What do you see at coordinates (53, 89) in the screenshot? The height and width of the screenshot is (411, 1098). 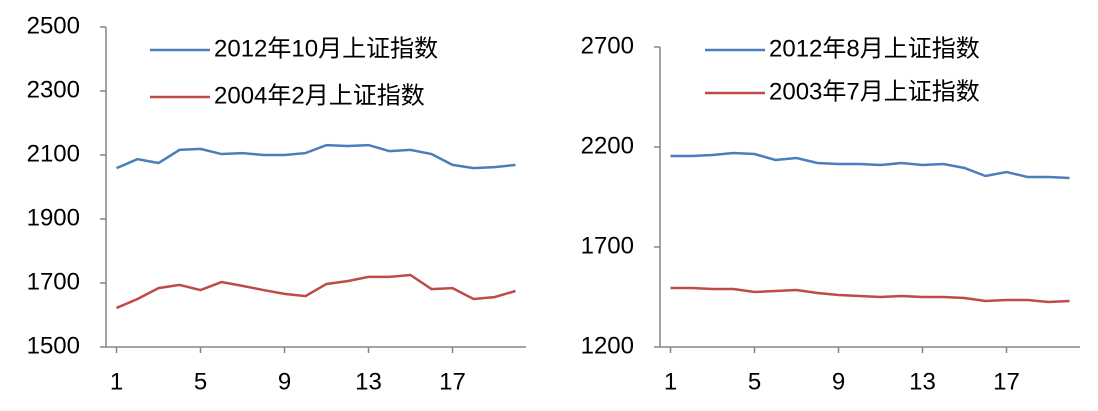 I see `y-tick-label: 2300` at bounding box center [53, 89].